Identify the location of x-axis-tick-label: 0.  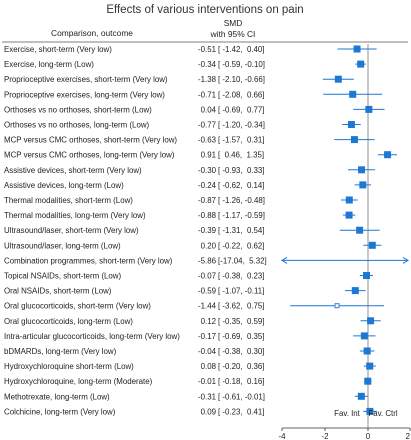
(368, 436).